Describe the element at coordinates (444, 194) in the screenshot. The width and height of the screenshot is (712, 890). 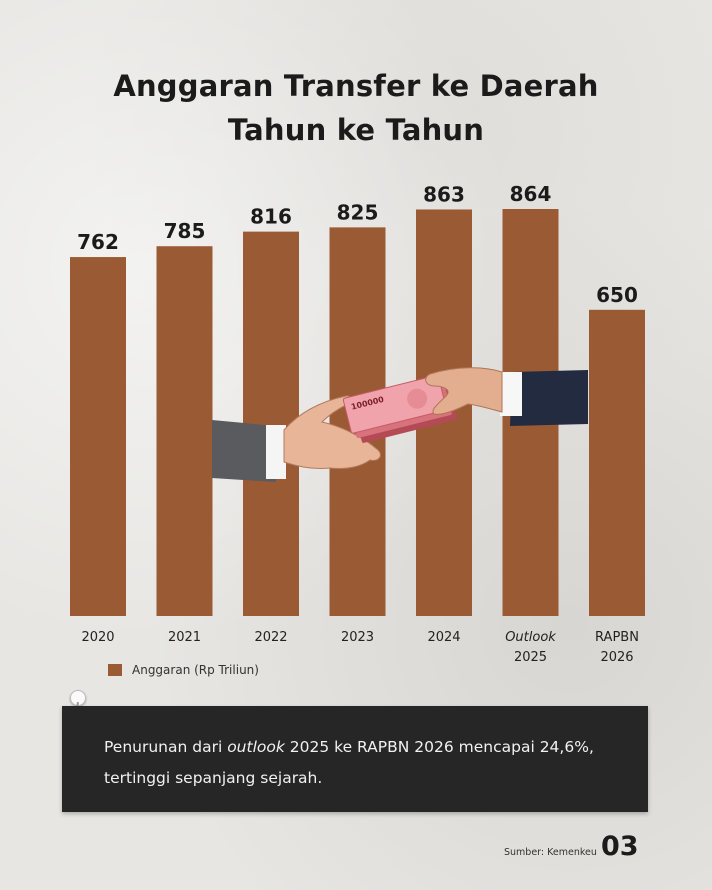
I see `value-label-5: 863` at that location.